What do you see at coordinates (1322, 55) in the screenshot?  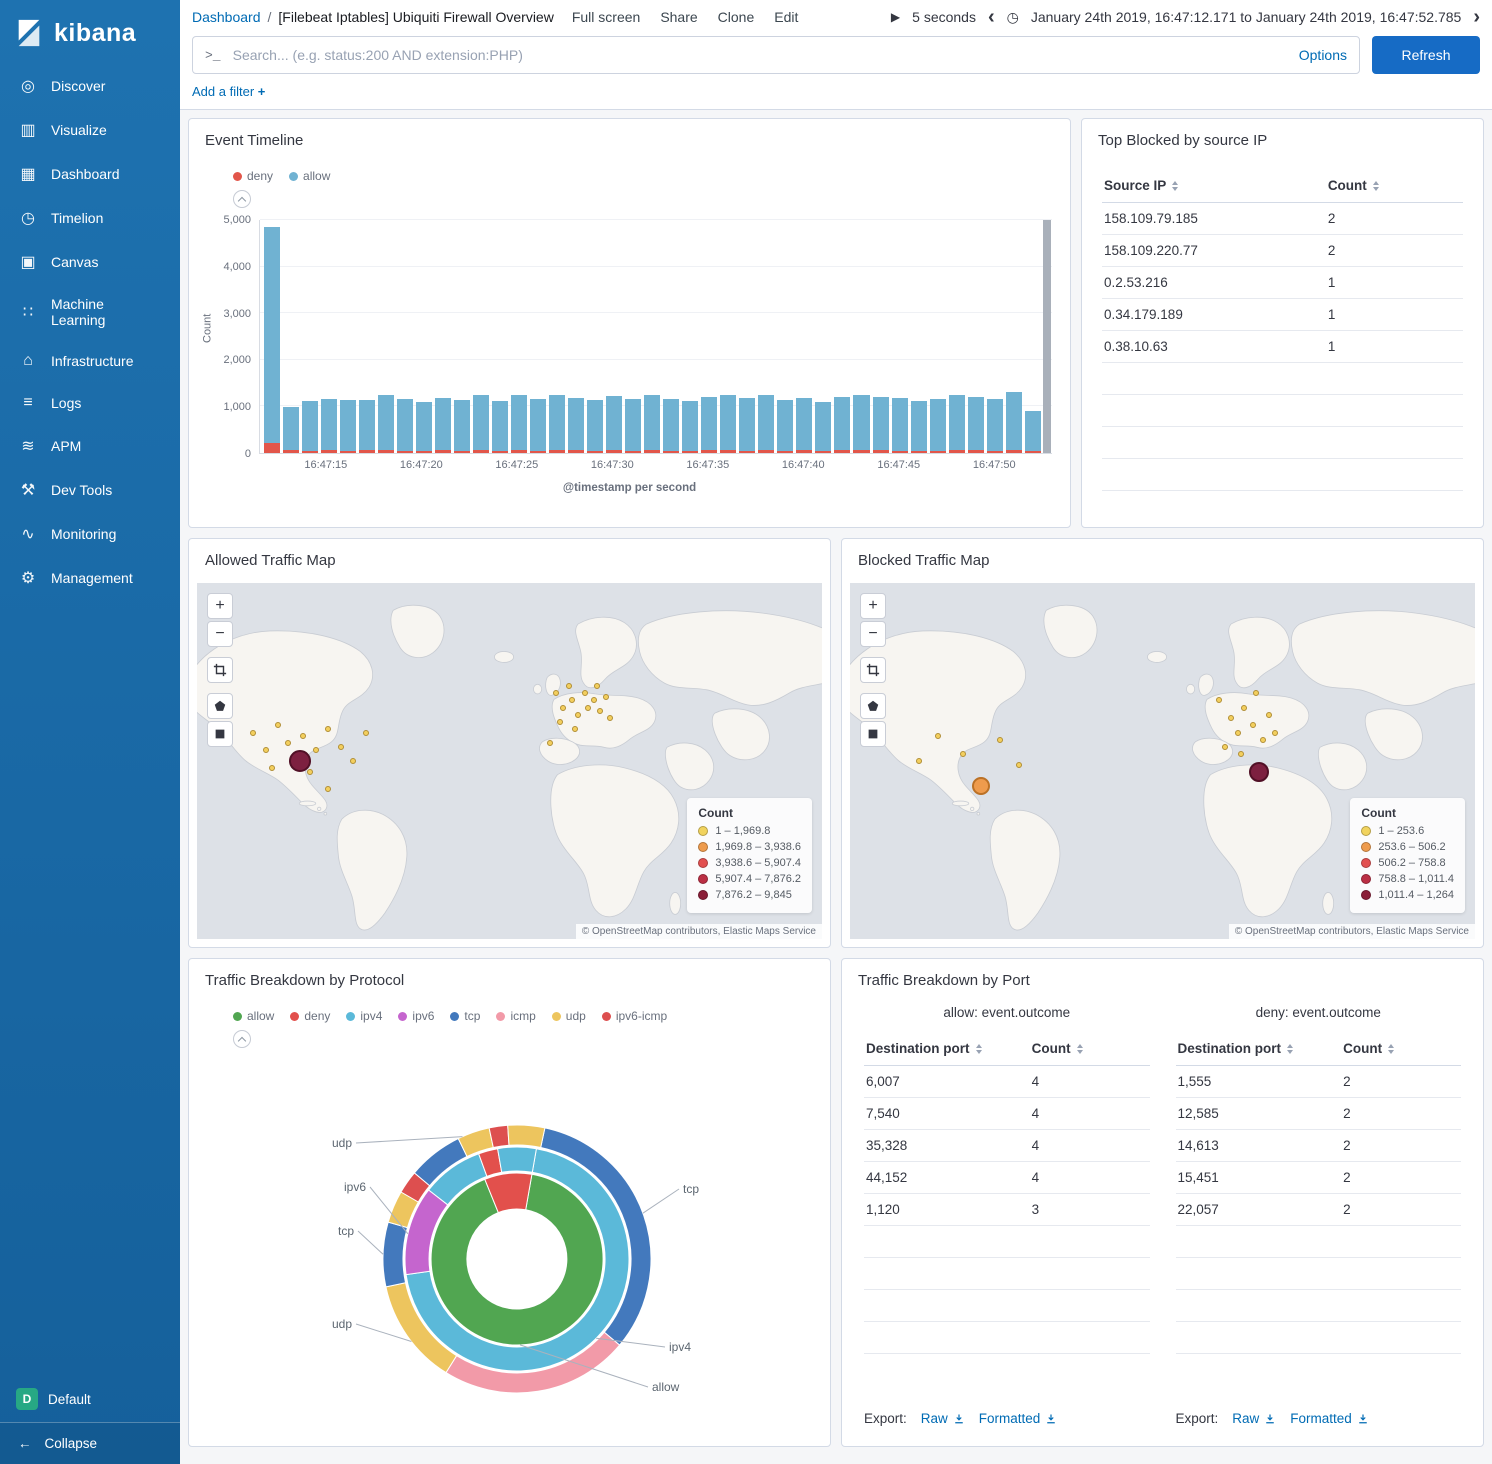 I see `options-link: Options` at bounding box center [1322, 55].